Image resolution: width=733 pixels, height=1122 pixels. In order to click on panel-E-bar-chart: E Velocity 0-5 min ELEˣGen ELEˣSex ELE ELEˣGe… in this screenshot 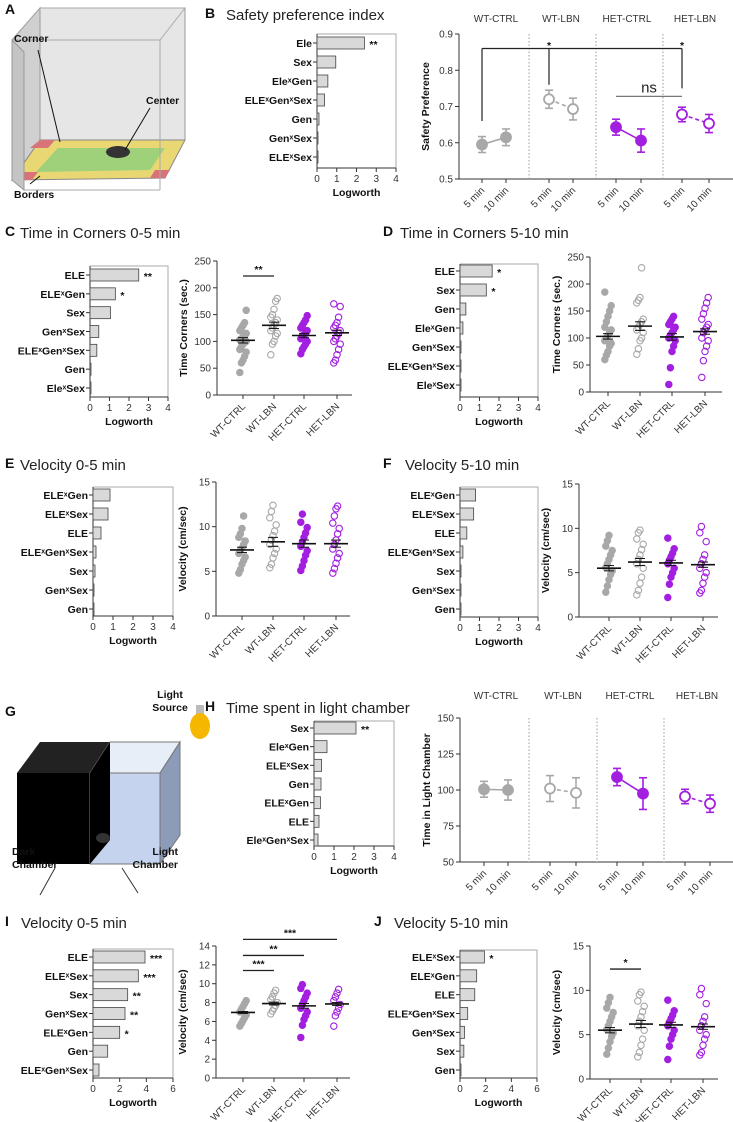, I will do `click(90, 551)`.